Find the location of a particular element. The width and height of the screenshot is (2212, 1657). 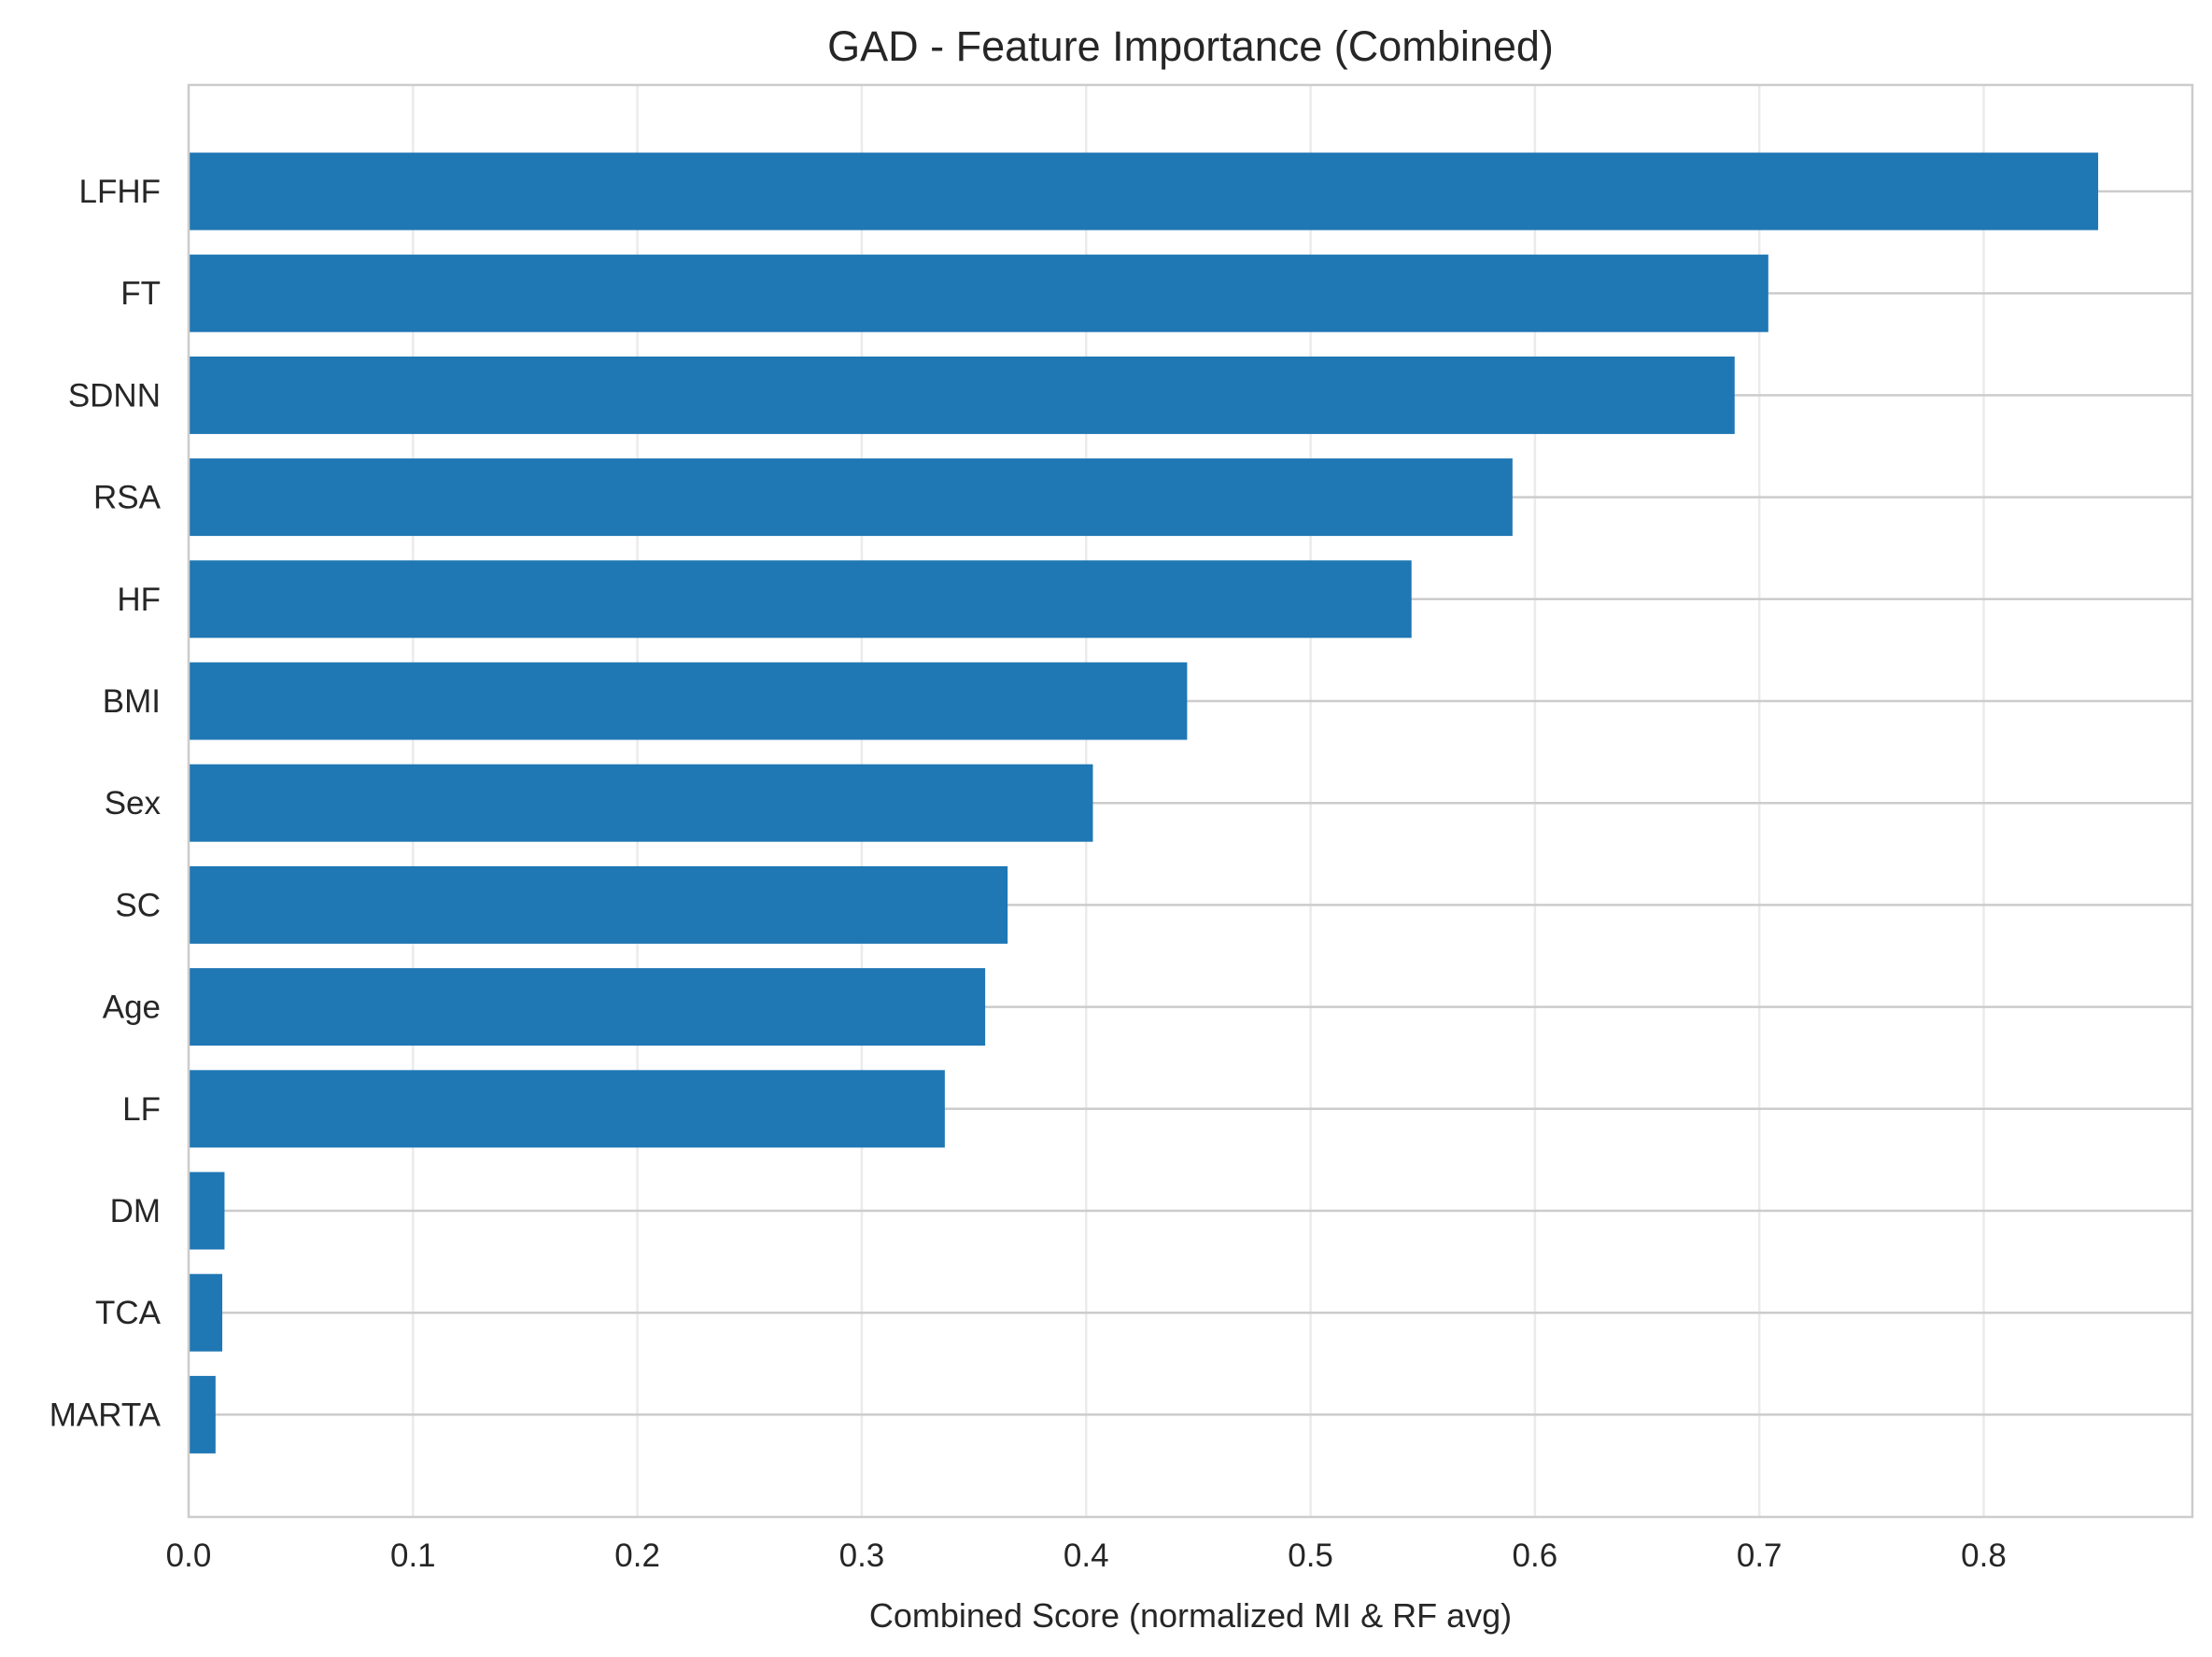

bar-bmi is located at coordinates (688, 701).